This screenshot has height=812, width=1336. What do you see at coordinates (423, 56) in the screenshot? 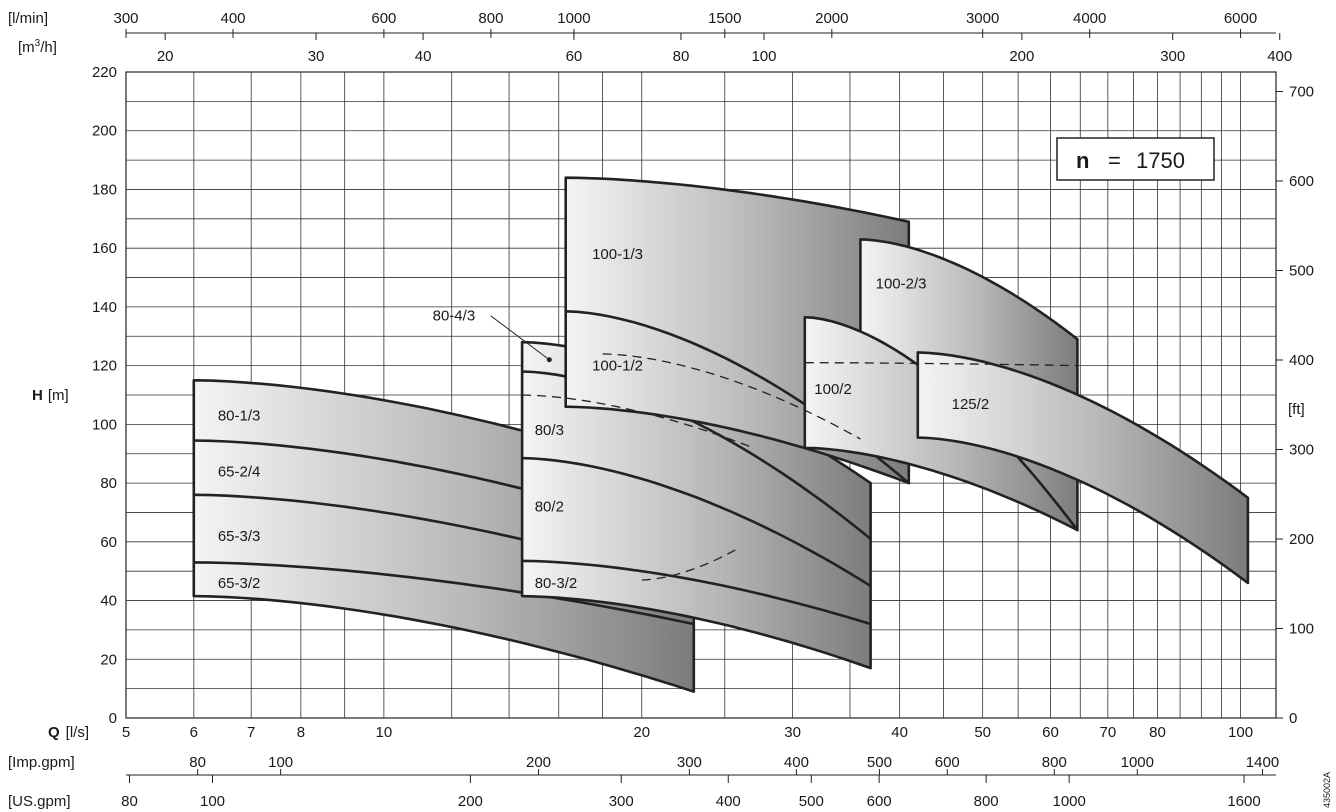
I see `m3h-axis-tick-label: 40` at bounding box center [423, 56].